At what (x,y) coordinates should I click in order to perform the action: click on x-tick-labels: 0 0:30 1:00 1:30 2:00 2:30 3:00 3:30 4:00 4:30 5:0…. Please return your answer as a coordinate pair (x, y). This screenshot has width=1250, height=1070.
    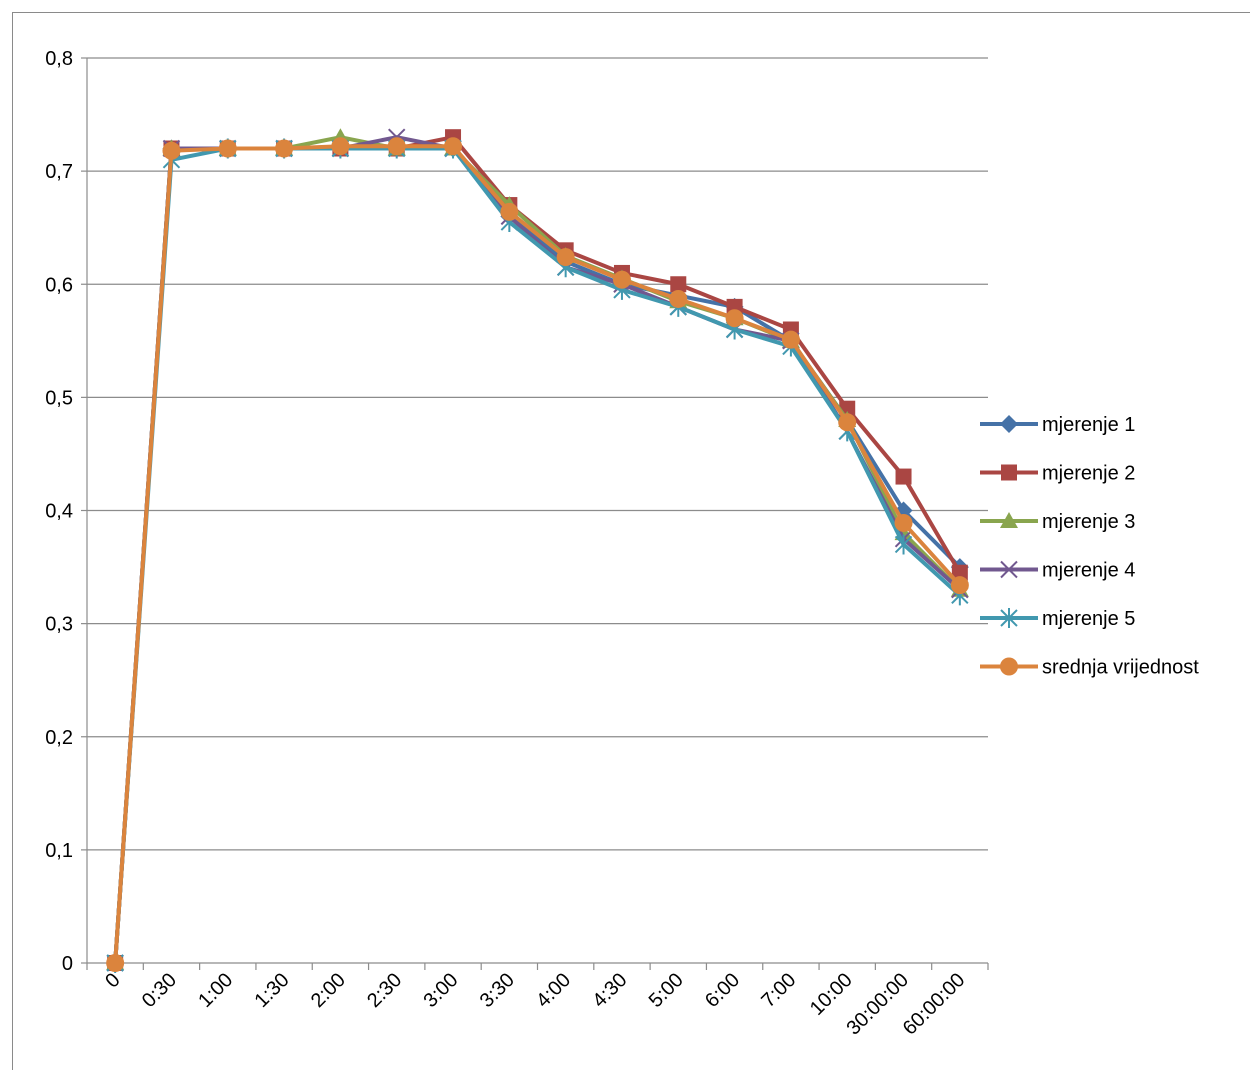
    Looking at the image, I should click on (535, 1004).